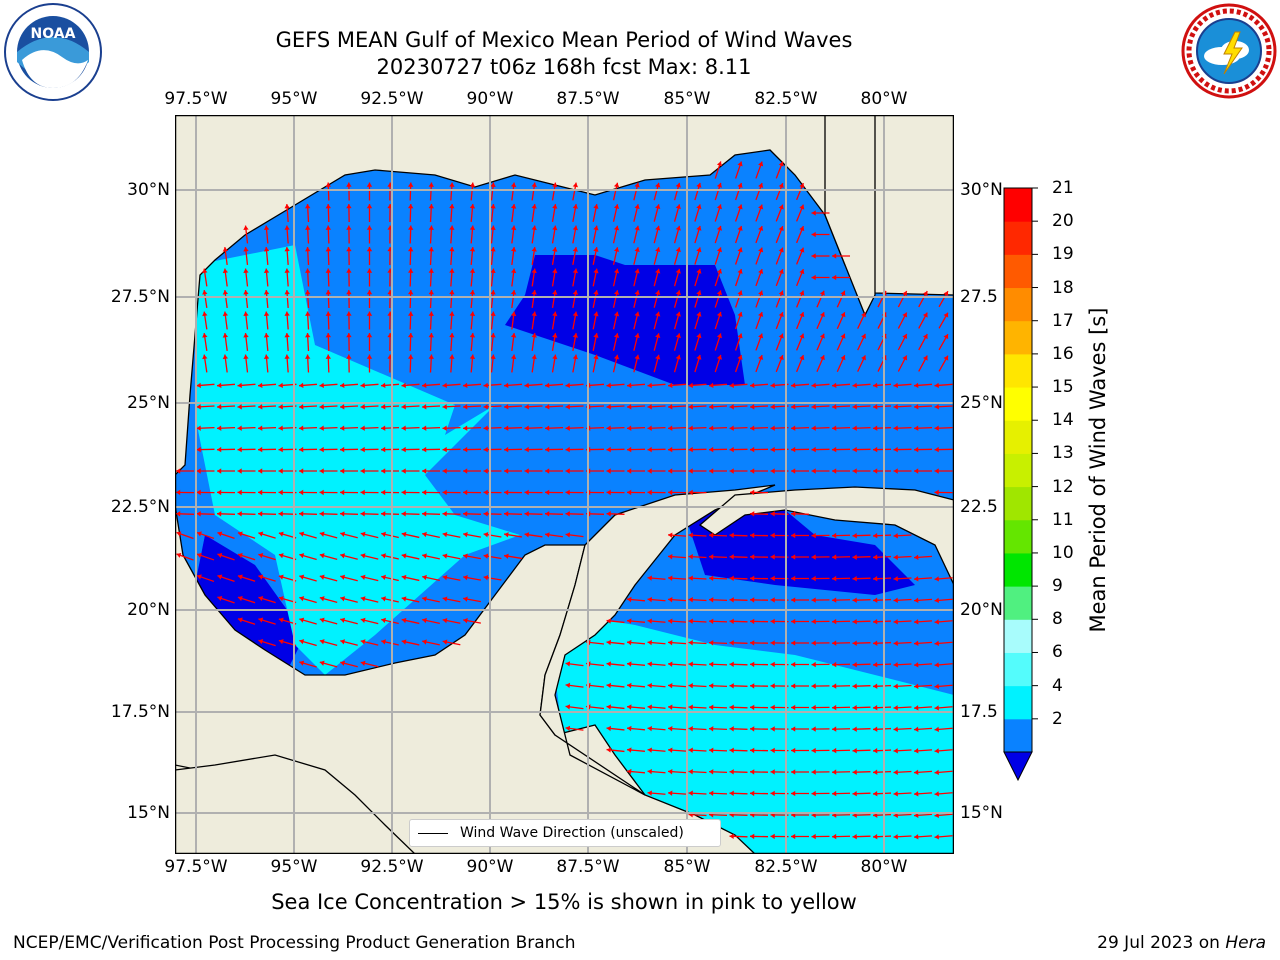 This screenshot has width=1280, height=960. What do you see at coordinates (687, 99) in the screenshot?
I see `lon-tick-top: 85°W` at bounding box center [687, 99].